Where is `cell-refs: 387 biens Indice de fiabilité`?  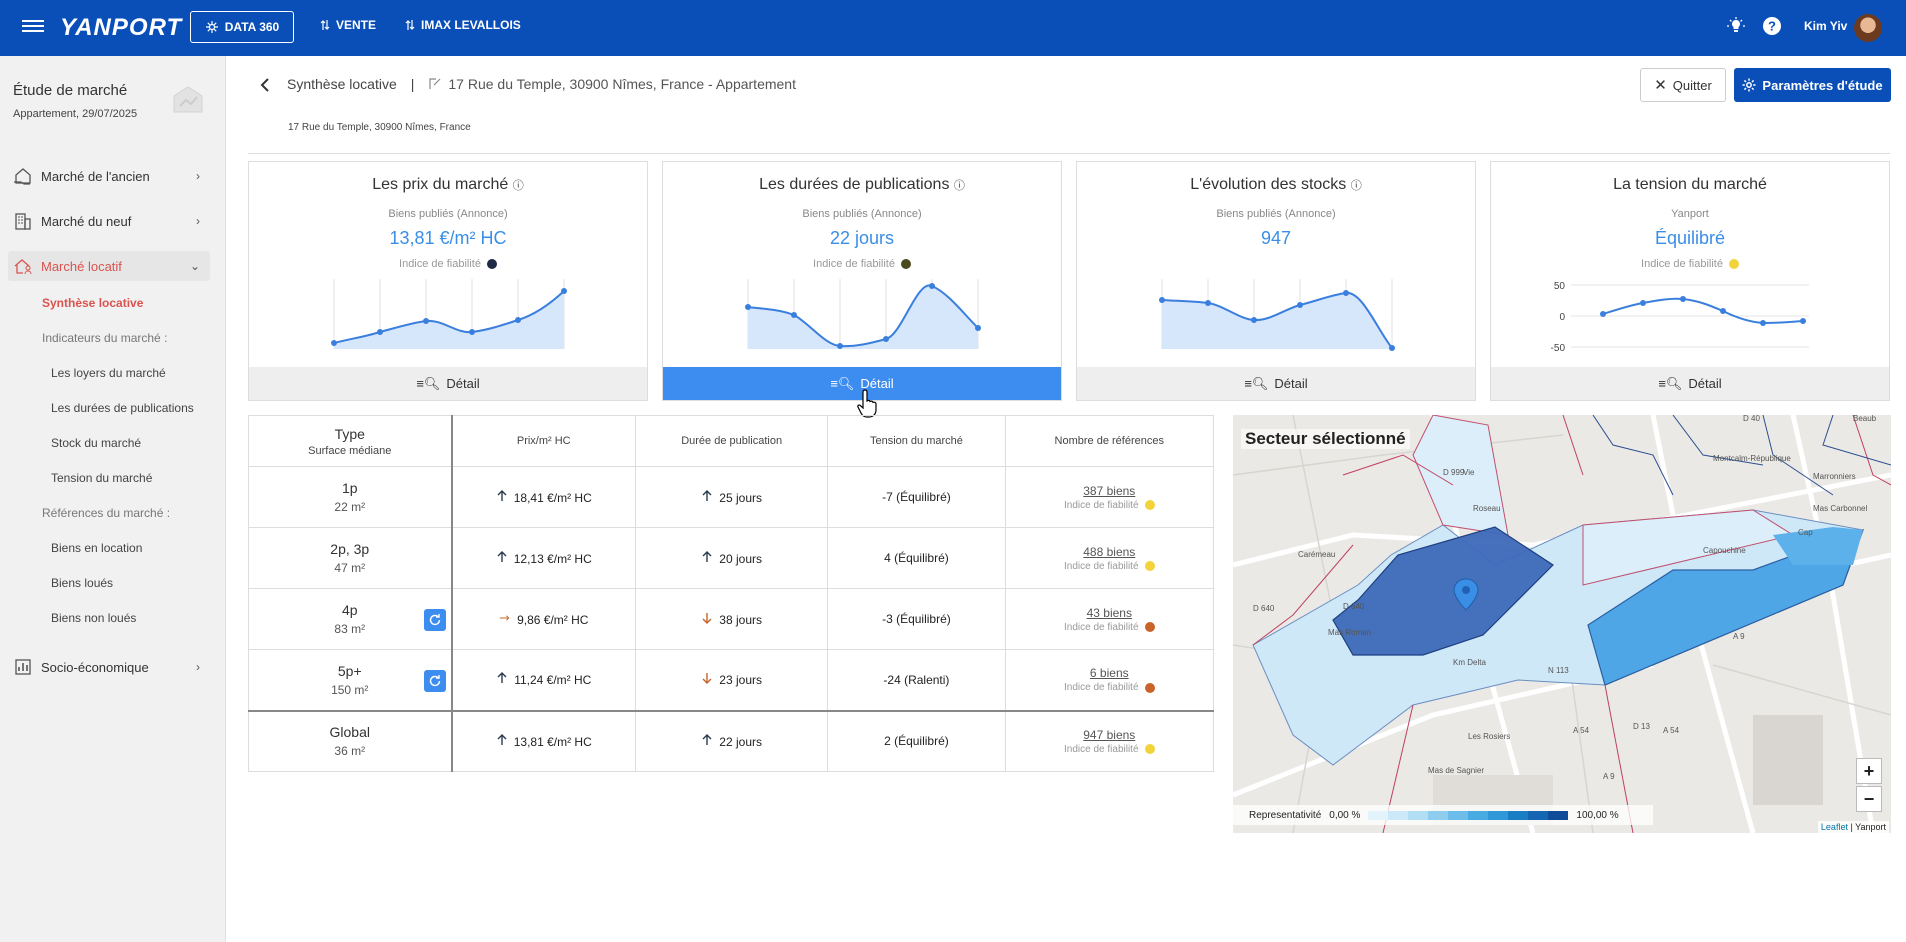 cell-refs: 387 biens Indice de fiabilité is located at coordinates (1109, 497).